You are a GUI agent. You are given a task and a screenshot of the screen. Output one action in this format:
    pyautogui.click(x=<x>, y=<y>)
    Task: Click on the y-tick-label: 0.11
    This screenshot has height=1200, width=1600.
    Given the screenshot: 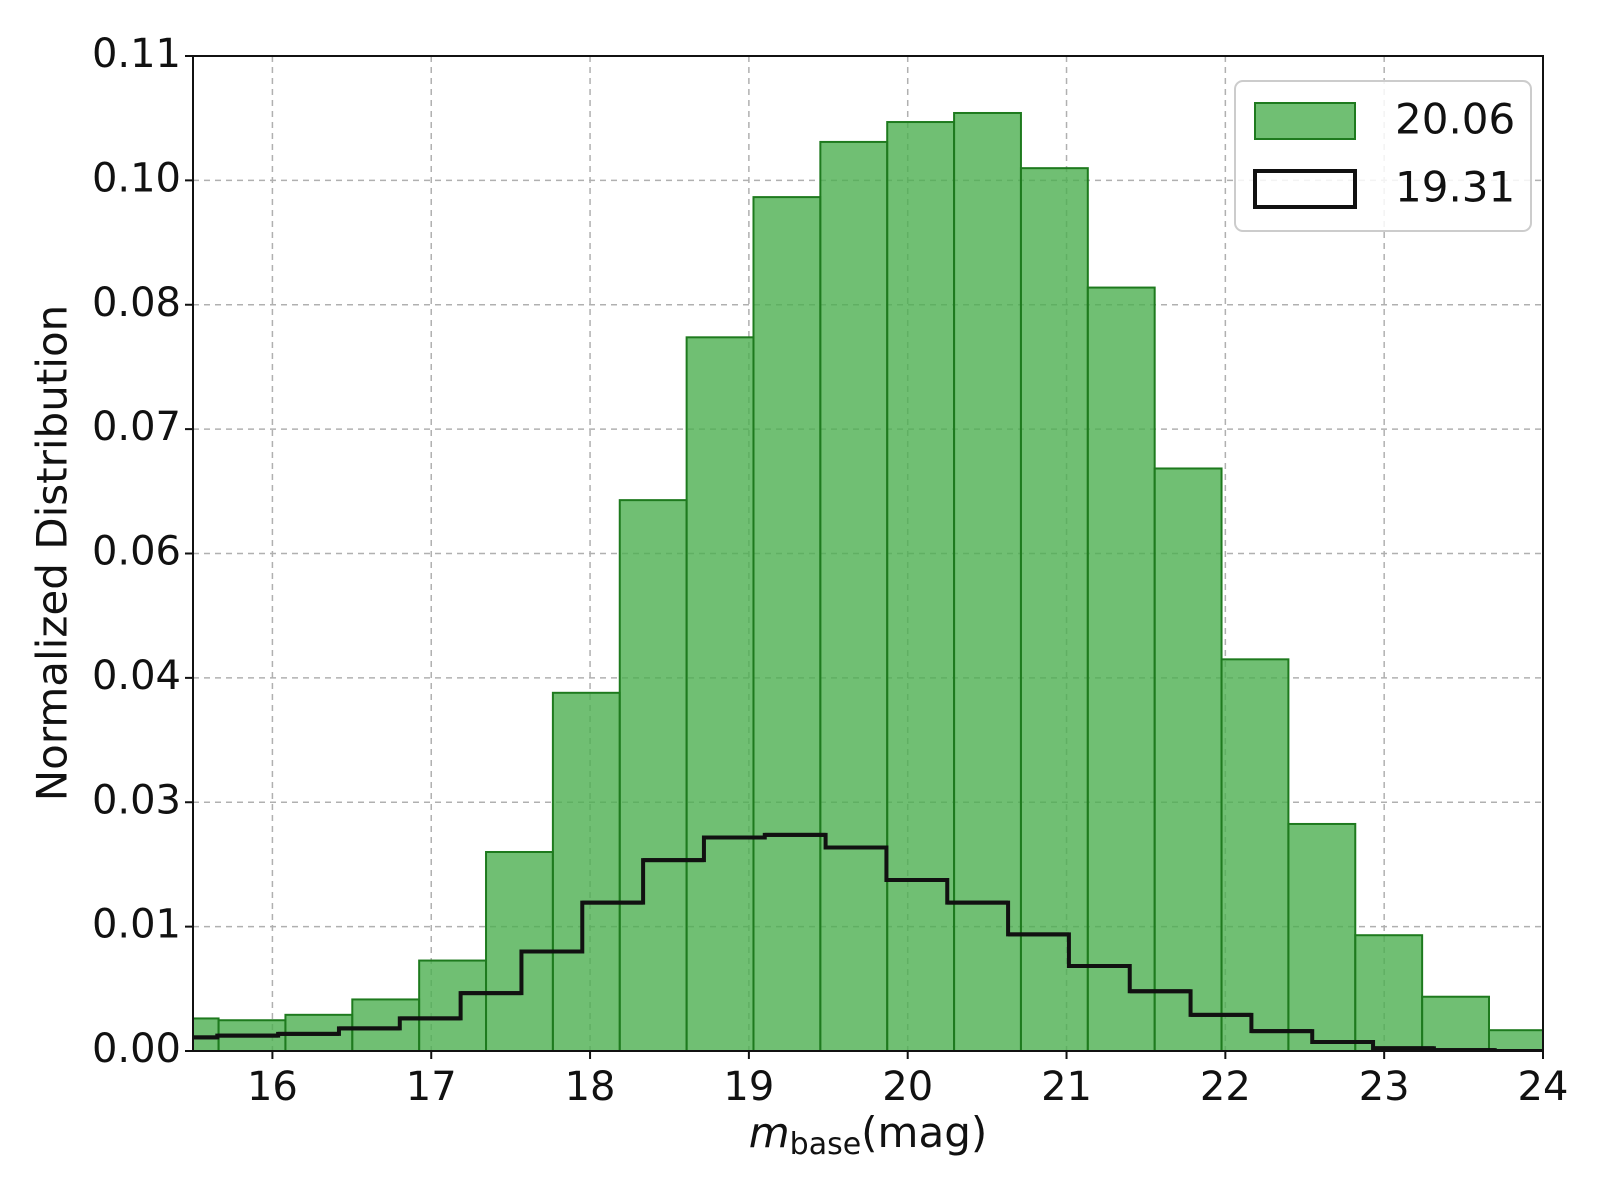 What is the action you would take?
    pyautogui.click(x=136, y=54)
    